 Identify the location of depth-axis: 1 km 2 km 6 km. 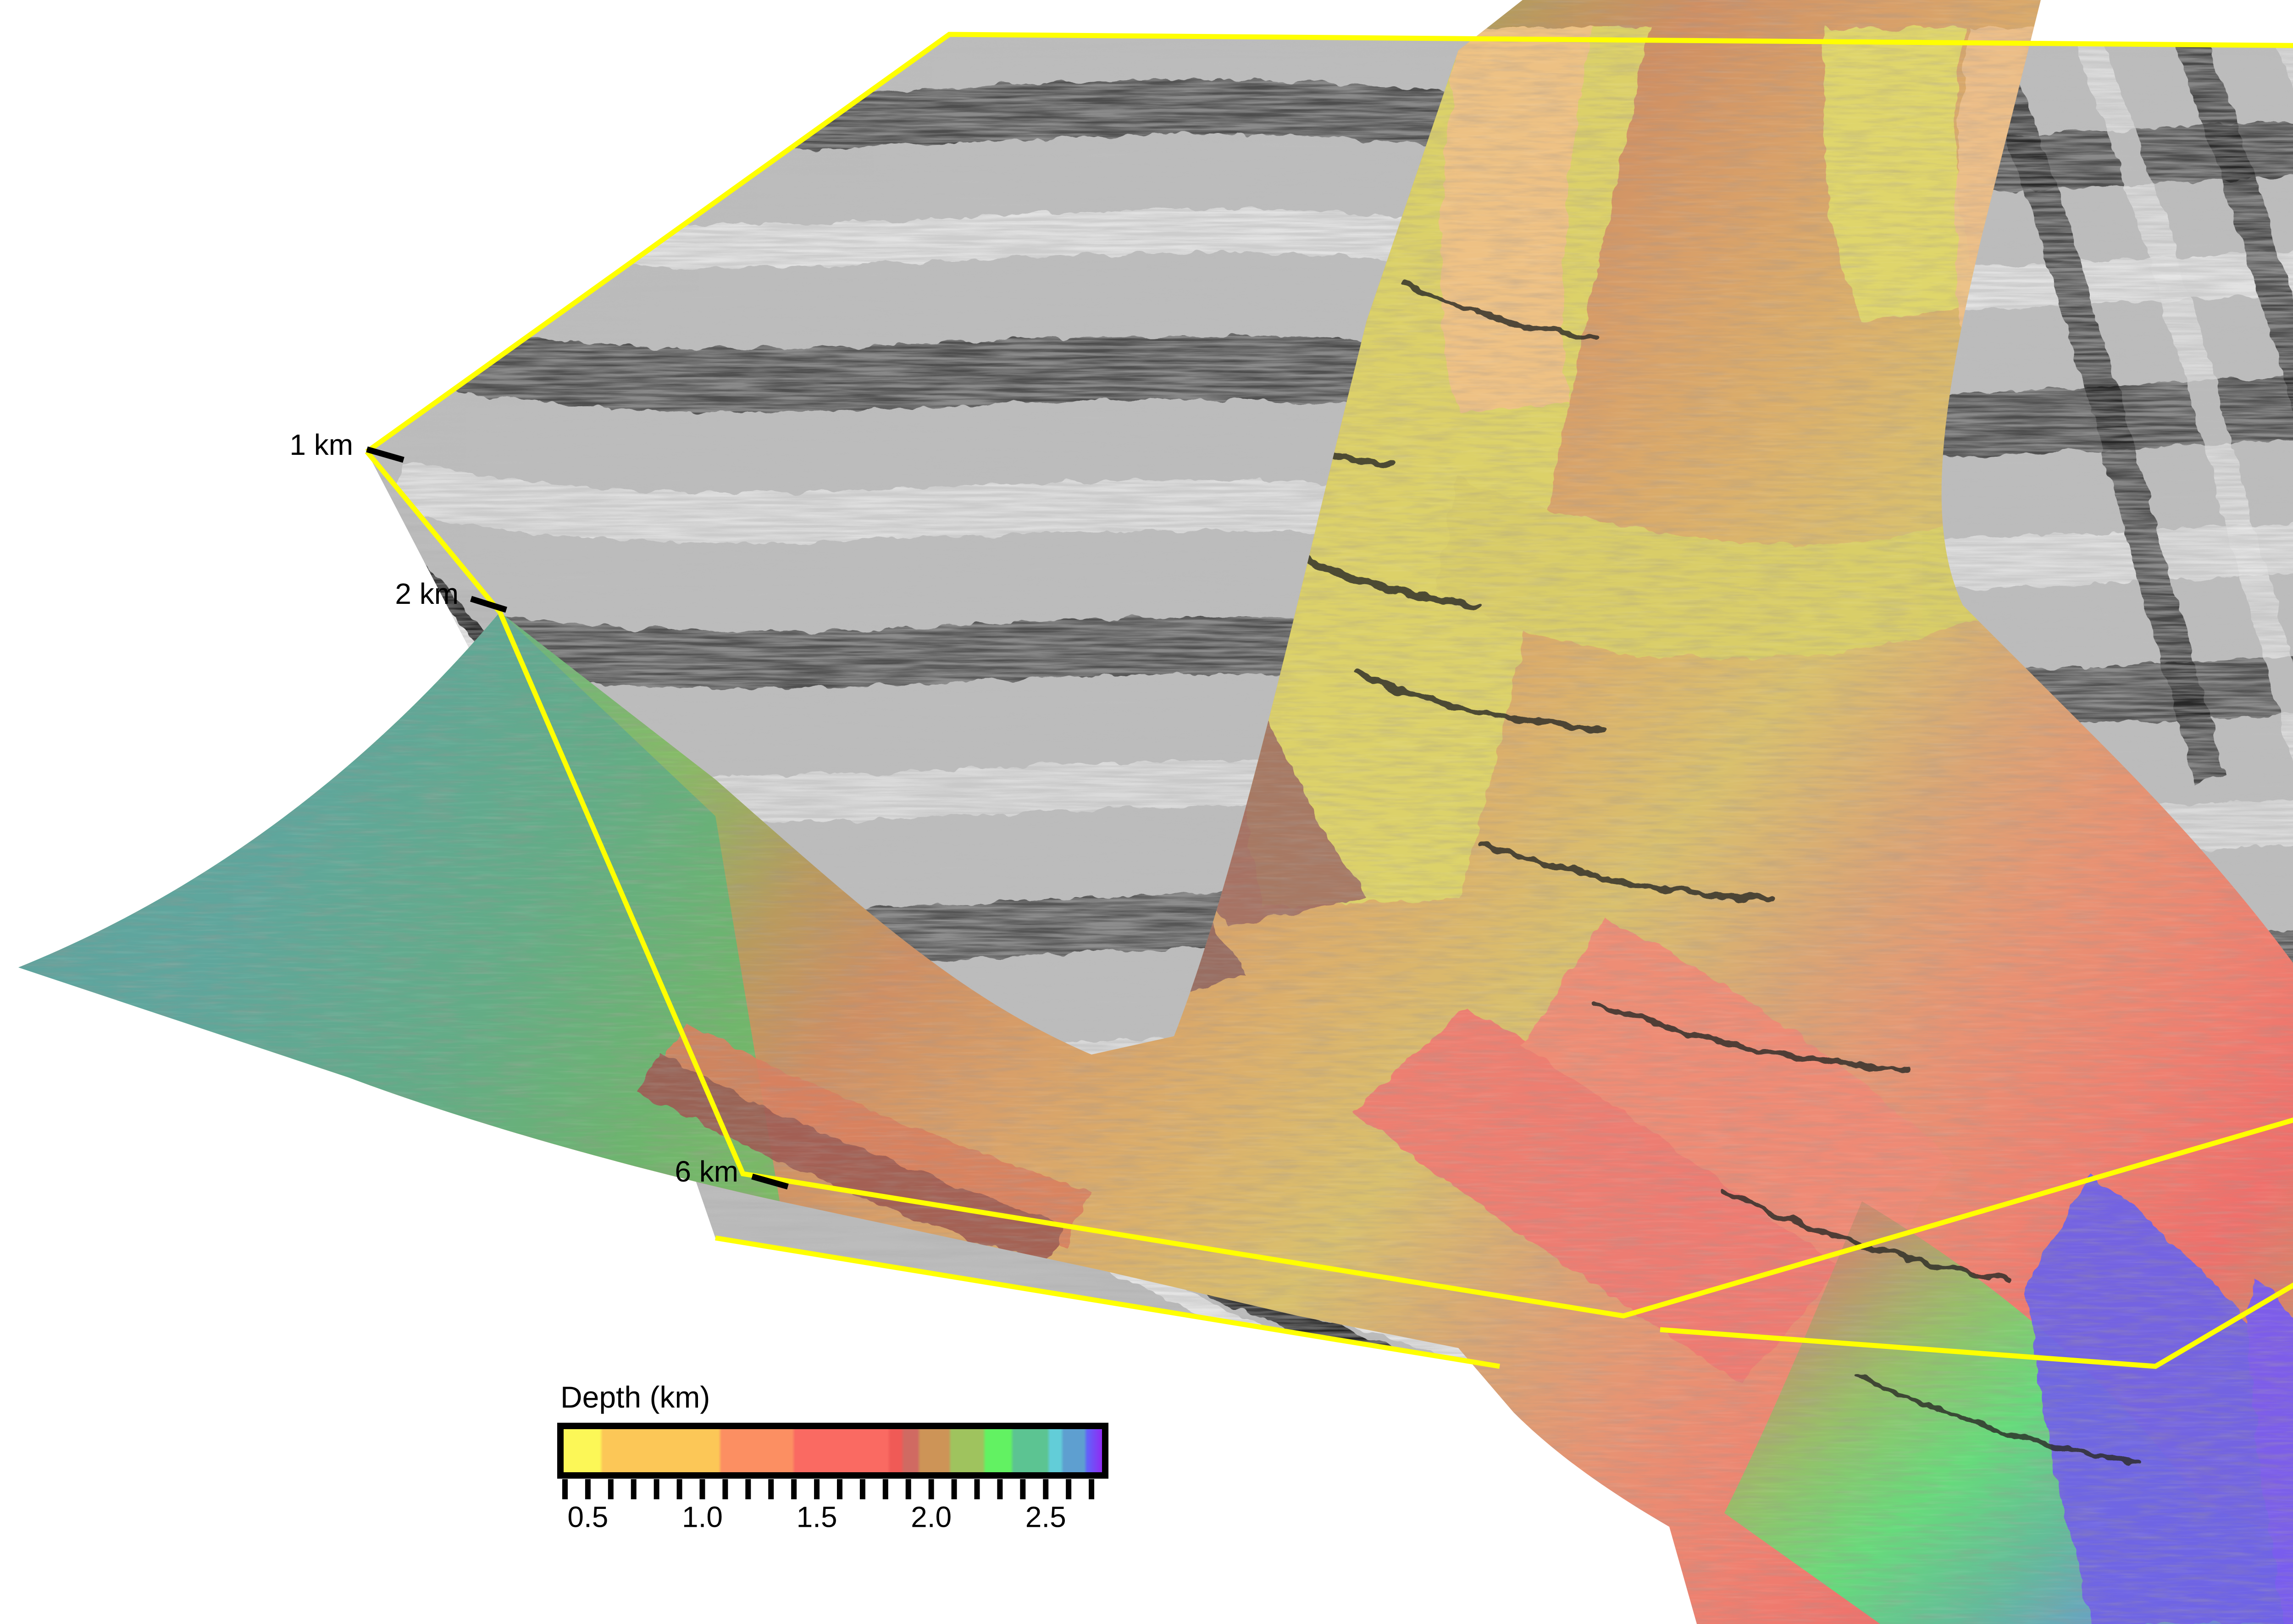
(539, 809).